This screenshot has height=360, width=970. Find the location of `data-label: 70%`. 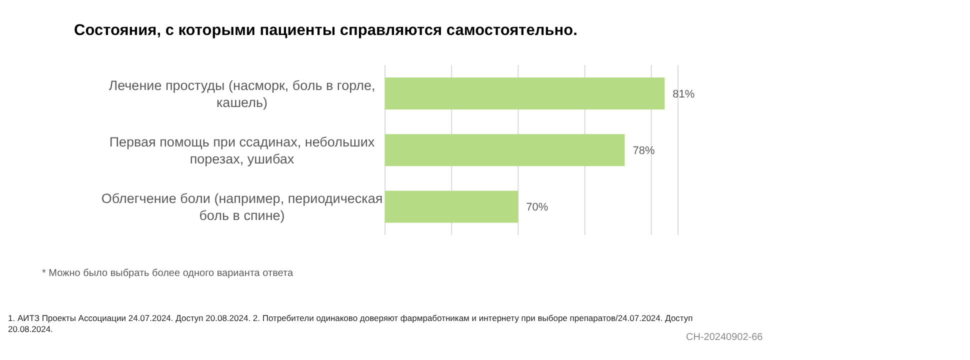

data-label: 70% is located at coordinates (537, 208).